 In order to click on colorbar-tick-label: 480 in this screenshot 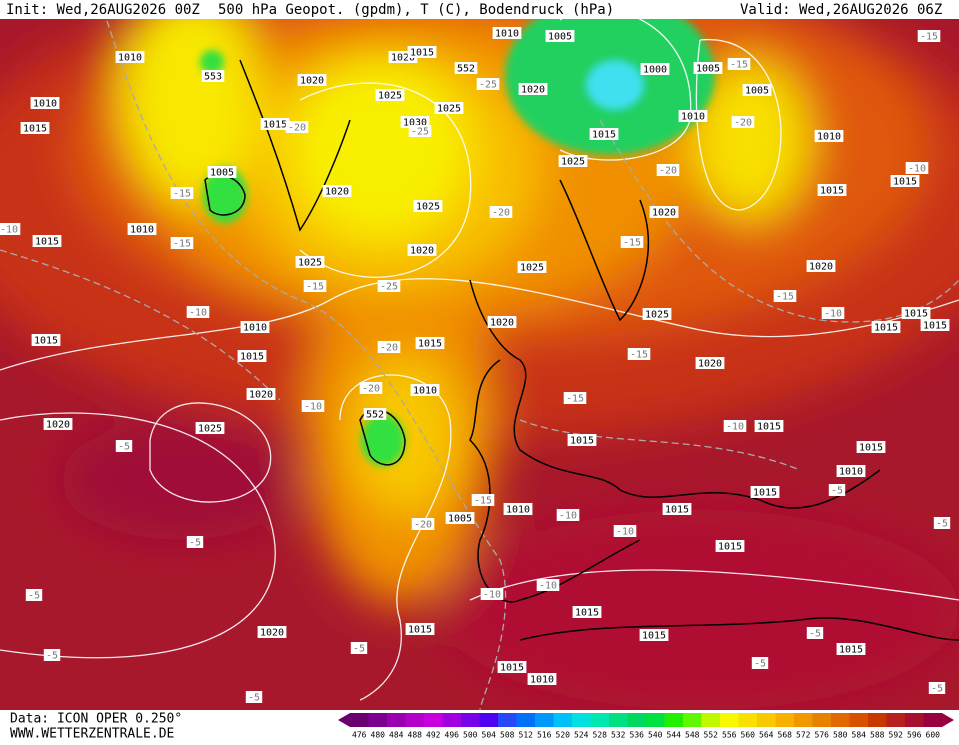, I will do `click(378, 735)`.